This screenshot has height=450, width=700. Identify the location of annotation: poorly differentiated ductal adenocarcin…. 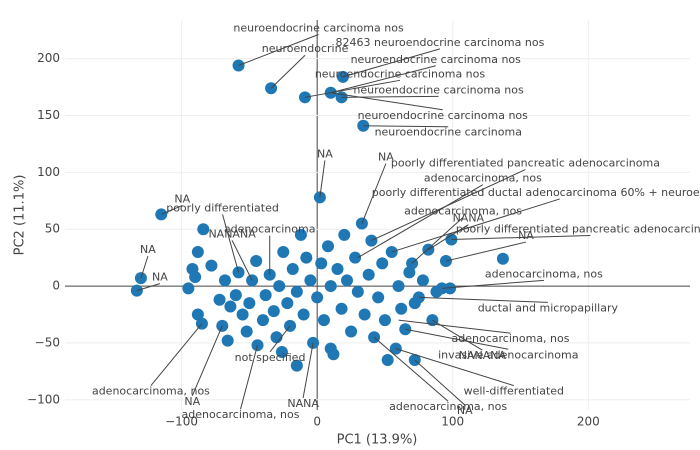
(536, 192).